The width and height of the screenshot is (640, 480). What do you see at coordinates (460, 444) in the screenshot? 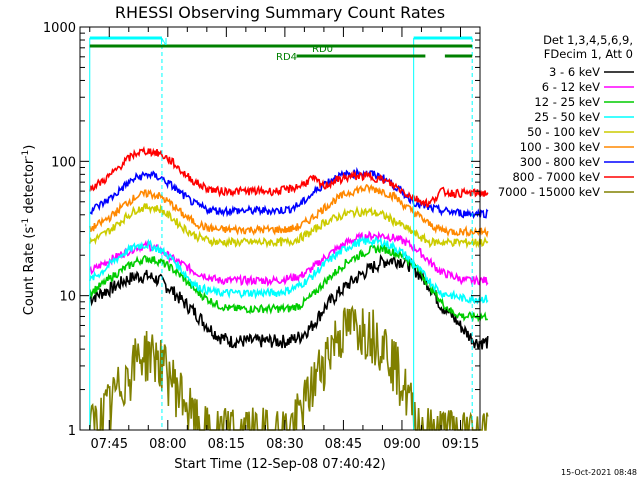
I see `x-tick-label: 09:15` at bounding box center [460, 444].